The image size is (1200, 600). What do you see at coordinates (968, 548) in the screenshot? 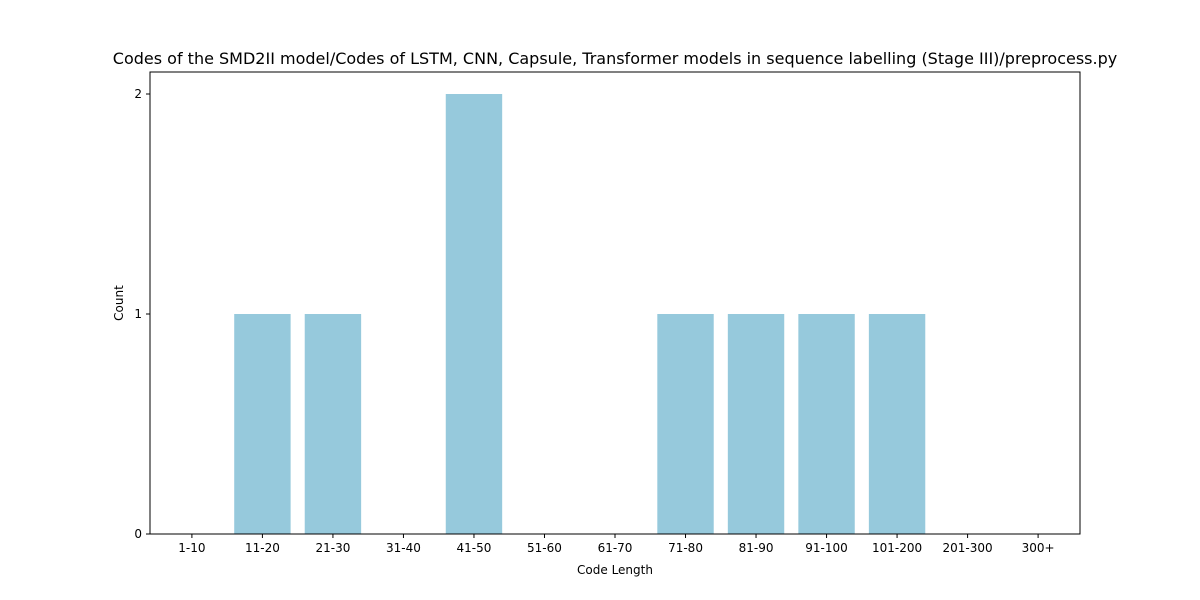
I see `x-tick-label: 201-300` at bounding box center [968, 548].